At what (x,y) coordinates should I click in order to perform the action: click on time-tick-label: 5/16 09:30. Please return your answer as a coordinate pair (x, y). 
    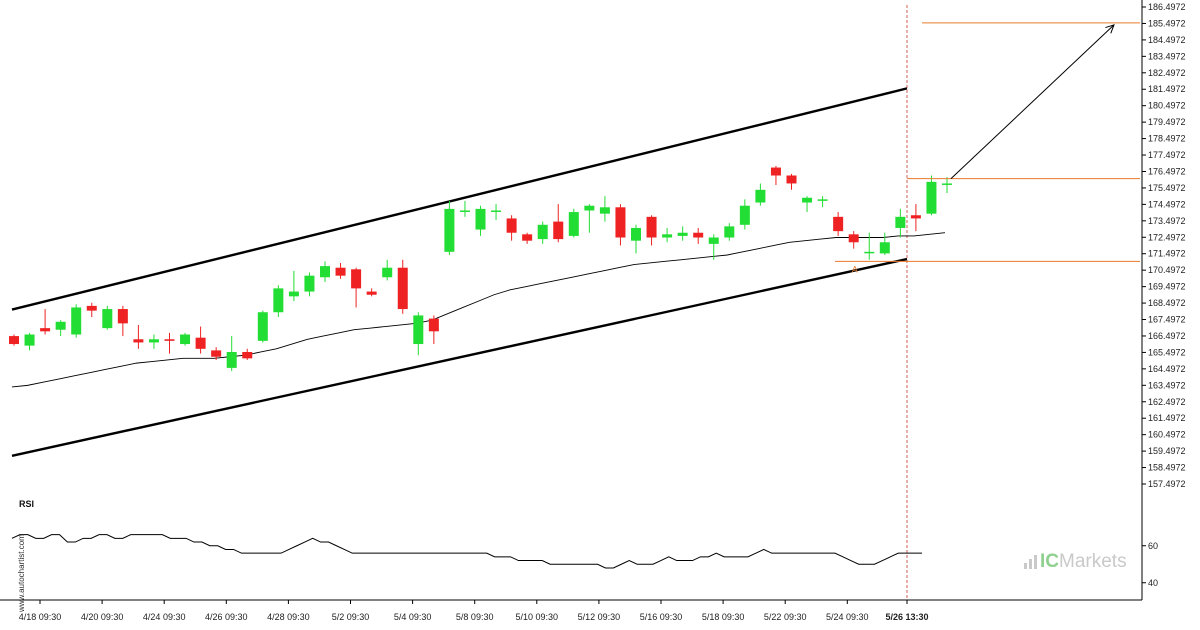
    Looking at the image, I should click on (661, 617).